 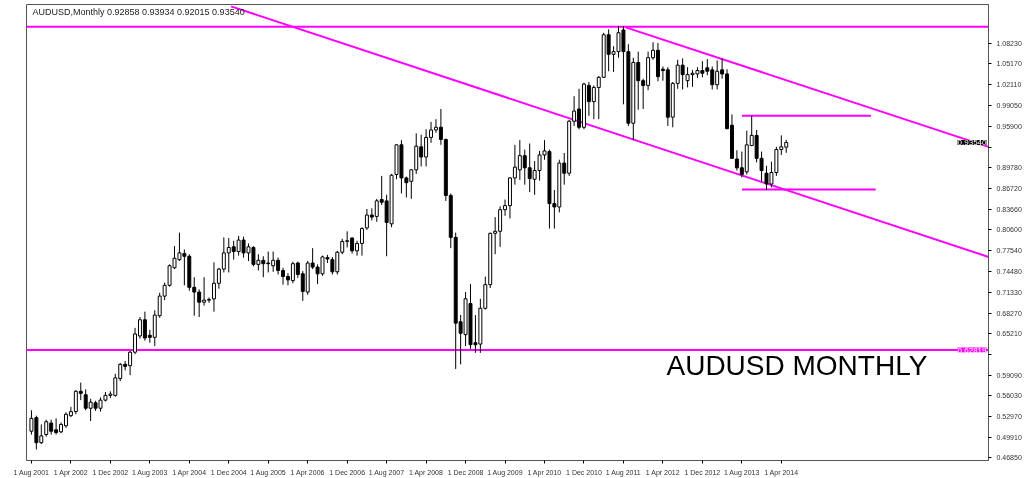 I want to click on ref-line-label: 0.62819, so click(x=972, y=350).